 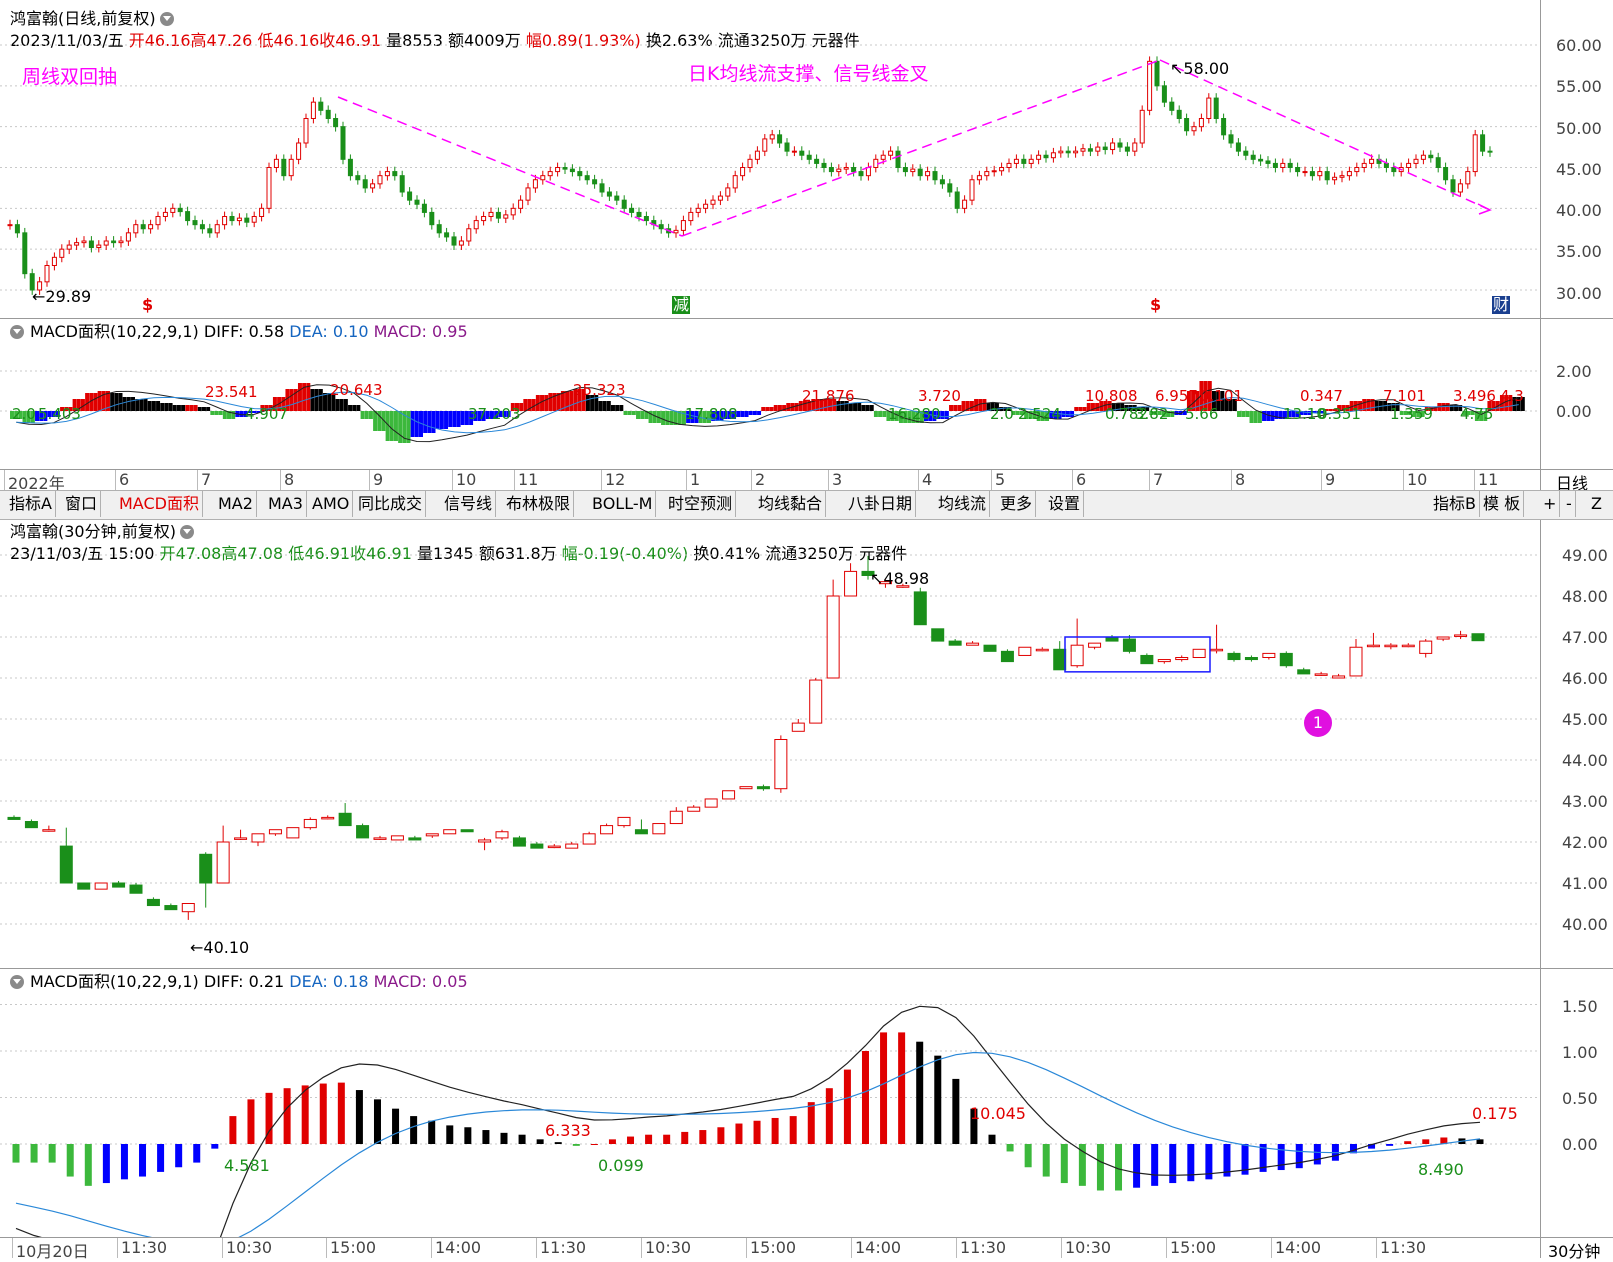 I want to click on marker-reduce: 减, so click(x=681, y=304).